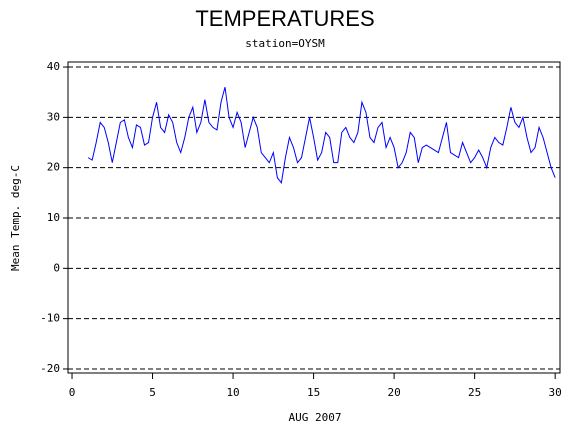  I want to click on y-tick-label: 30, so click(53, 116).